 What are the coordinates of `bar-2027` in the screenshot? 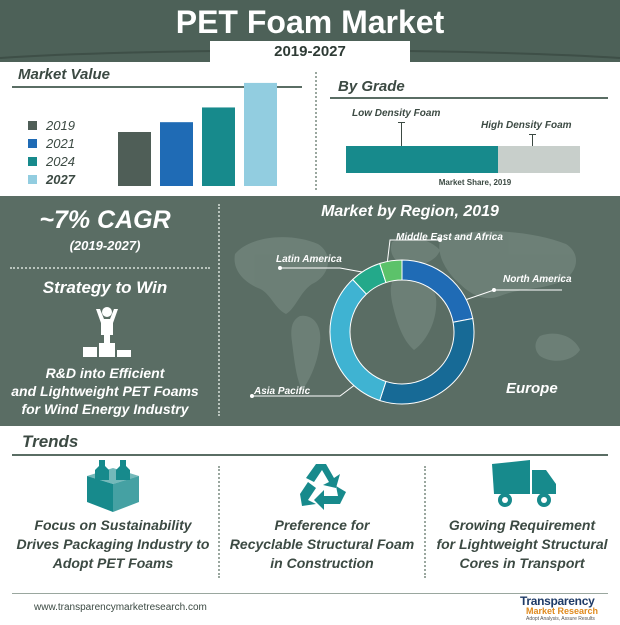 It's located at (260, 134).